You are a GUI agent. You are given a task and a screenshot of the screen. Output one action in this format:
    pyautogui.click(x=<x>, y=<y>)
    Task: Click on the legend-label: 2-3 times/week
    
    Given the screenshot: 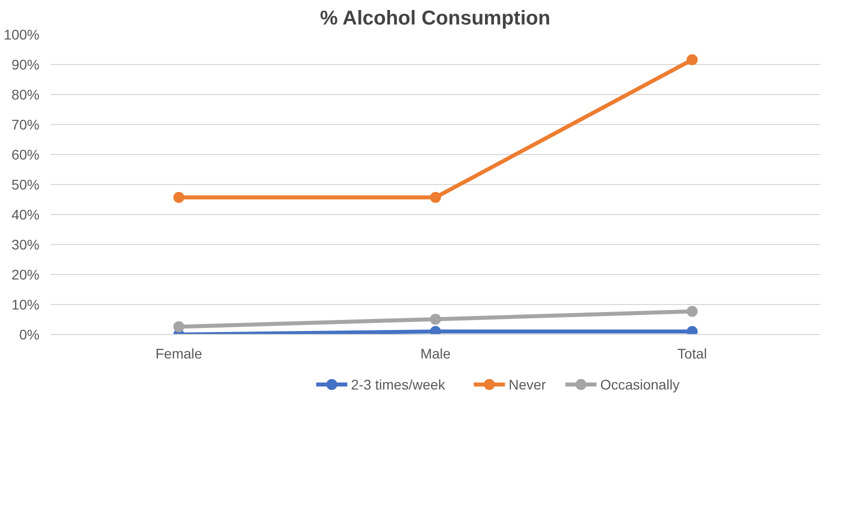 What is the action you would take?
    pyautogui.click(x=398, y=384)
    